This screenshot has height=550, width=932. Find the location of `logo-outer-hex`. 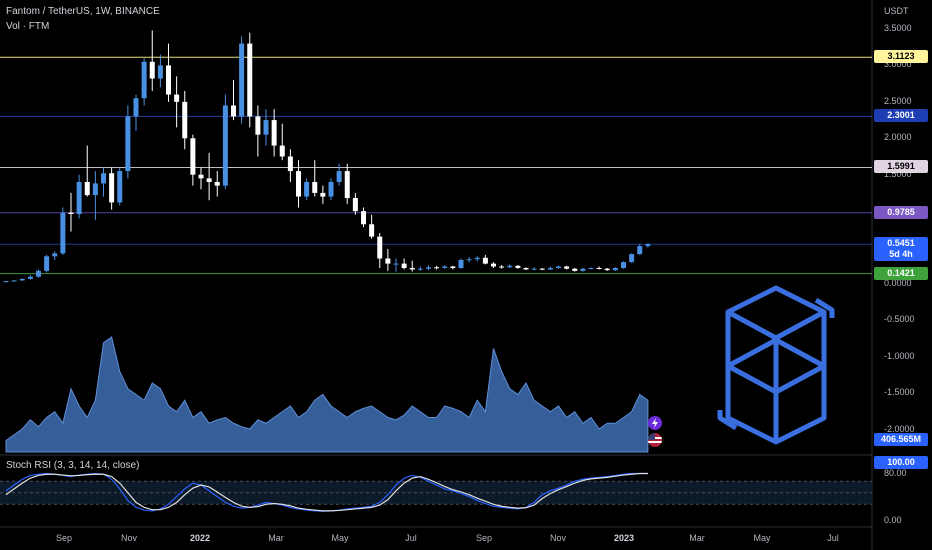

logo-outer-hex is located at coordinates (776, 365).